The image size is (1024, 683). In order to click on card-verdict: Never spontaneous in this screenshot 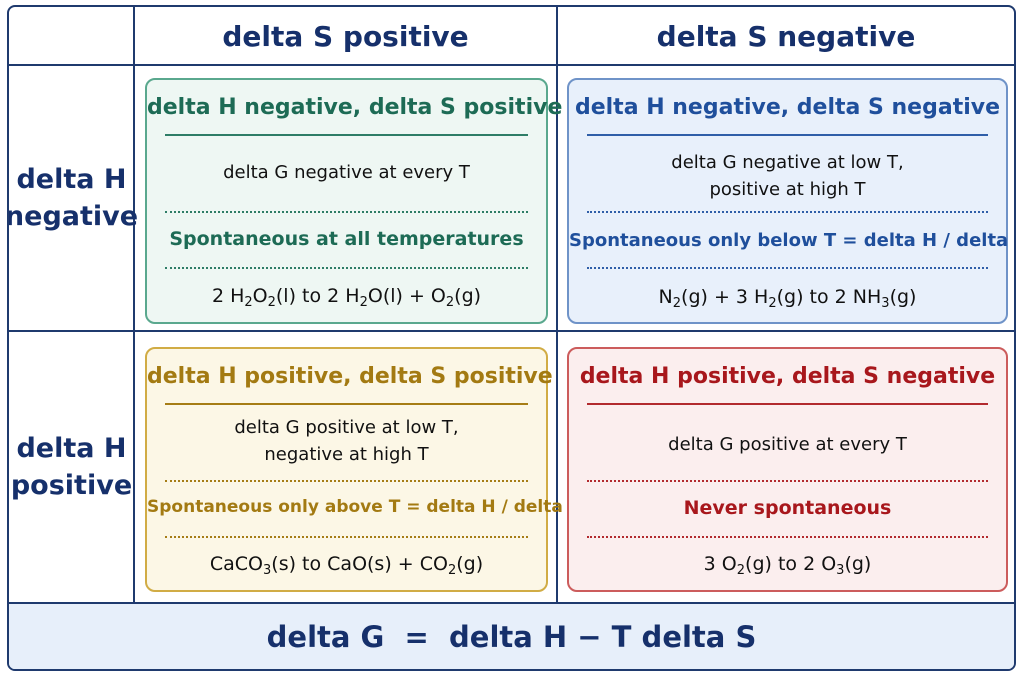, I will do `click(787, 508)`.